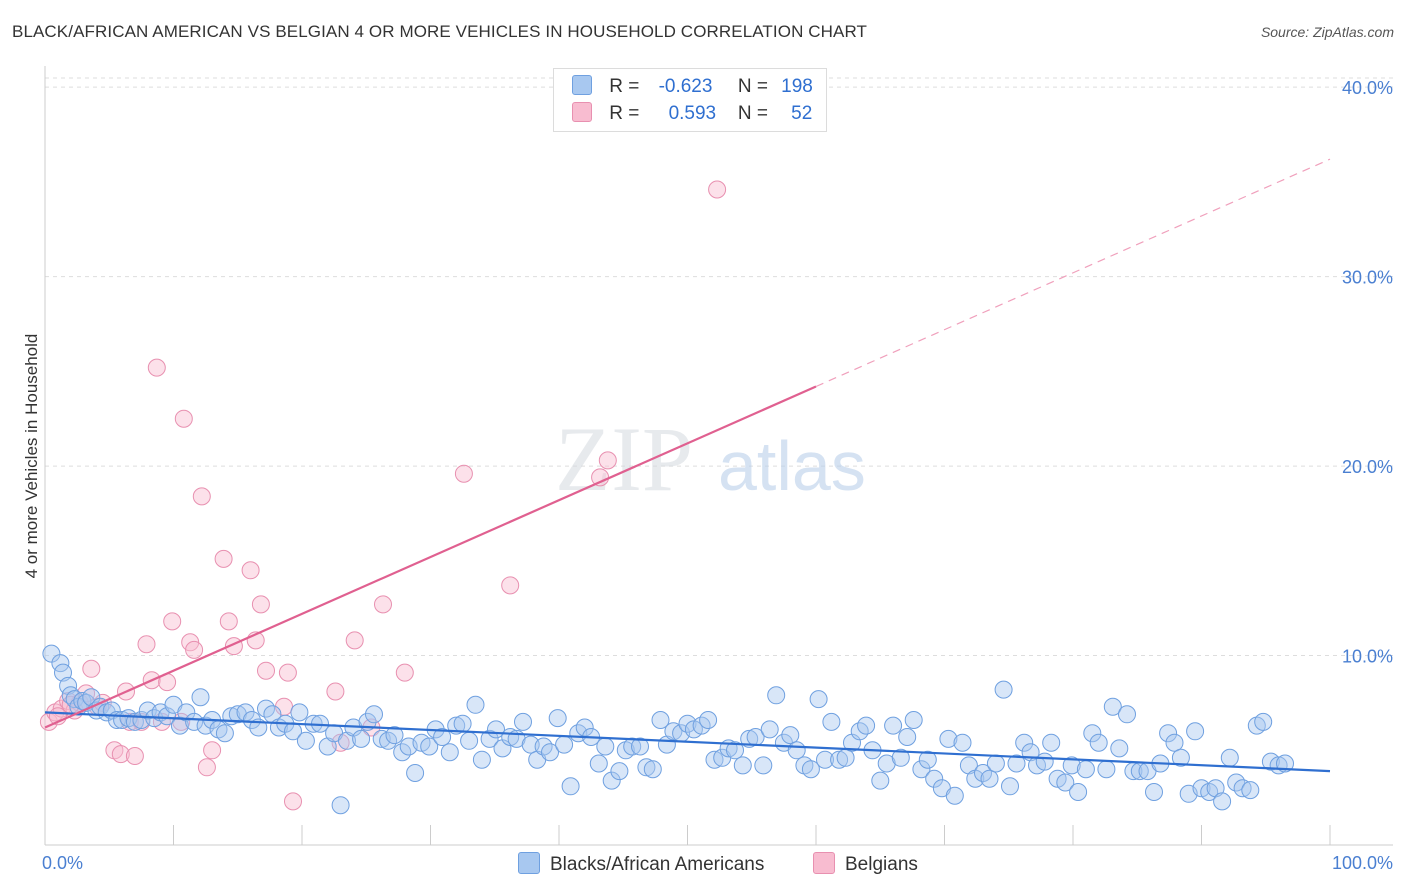 This screenshot has height=892, width=1406. I want to click on x-tick-labels: 0.0% 100.0%, so click(717, 863).